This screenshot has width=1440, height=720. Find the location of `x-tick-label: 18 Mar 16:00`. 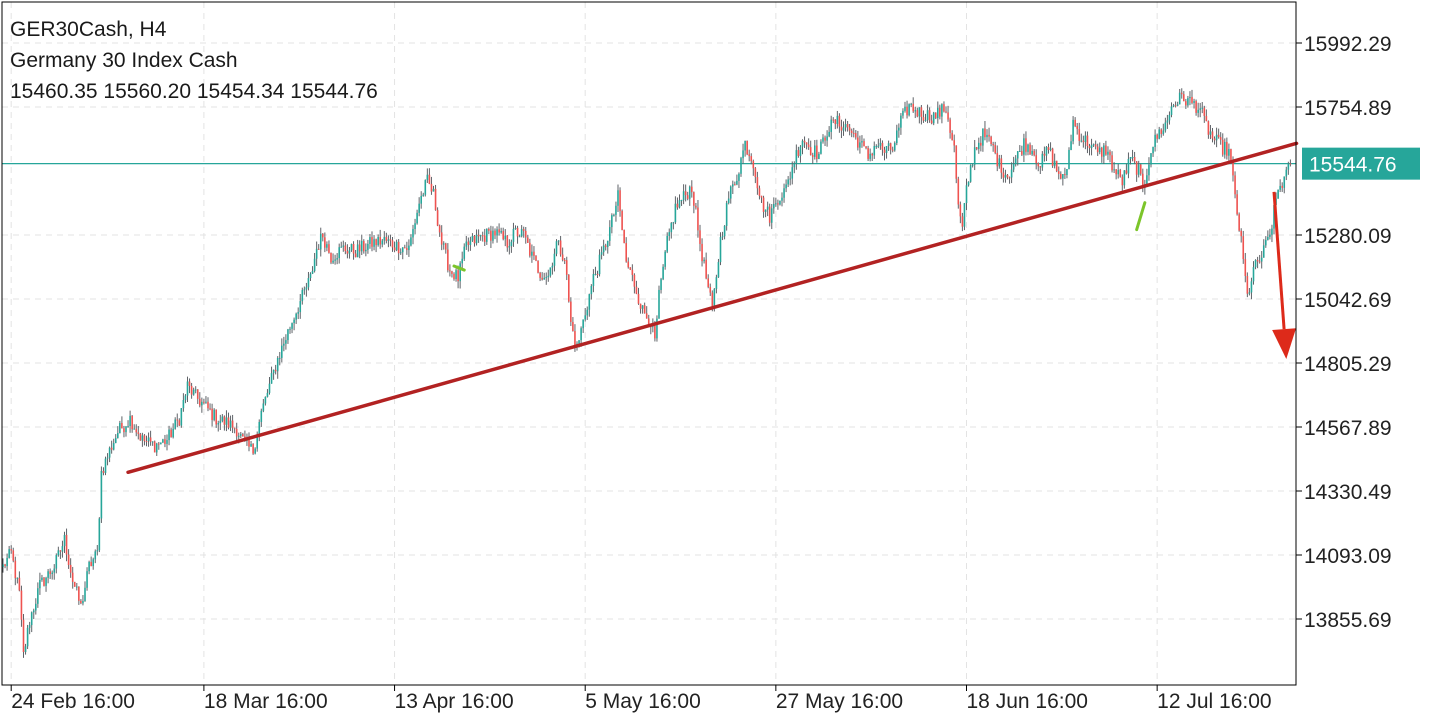

x-tick-label: 18 Mar 16:00 is located at coordinates (266, 701).